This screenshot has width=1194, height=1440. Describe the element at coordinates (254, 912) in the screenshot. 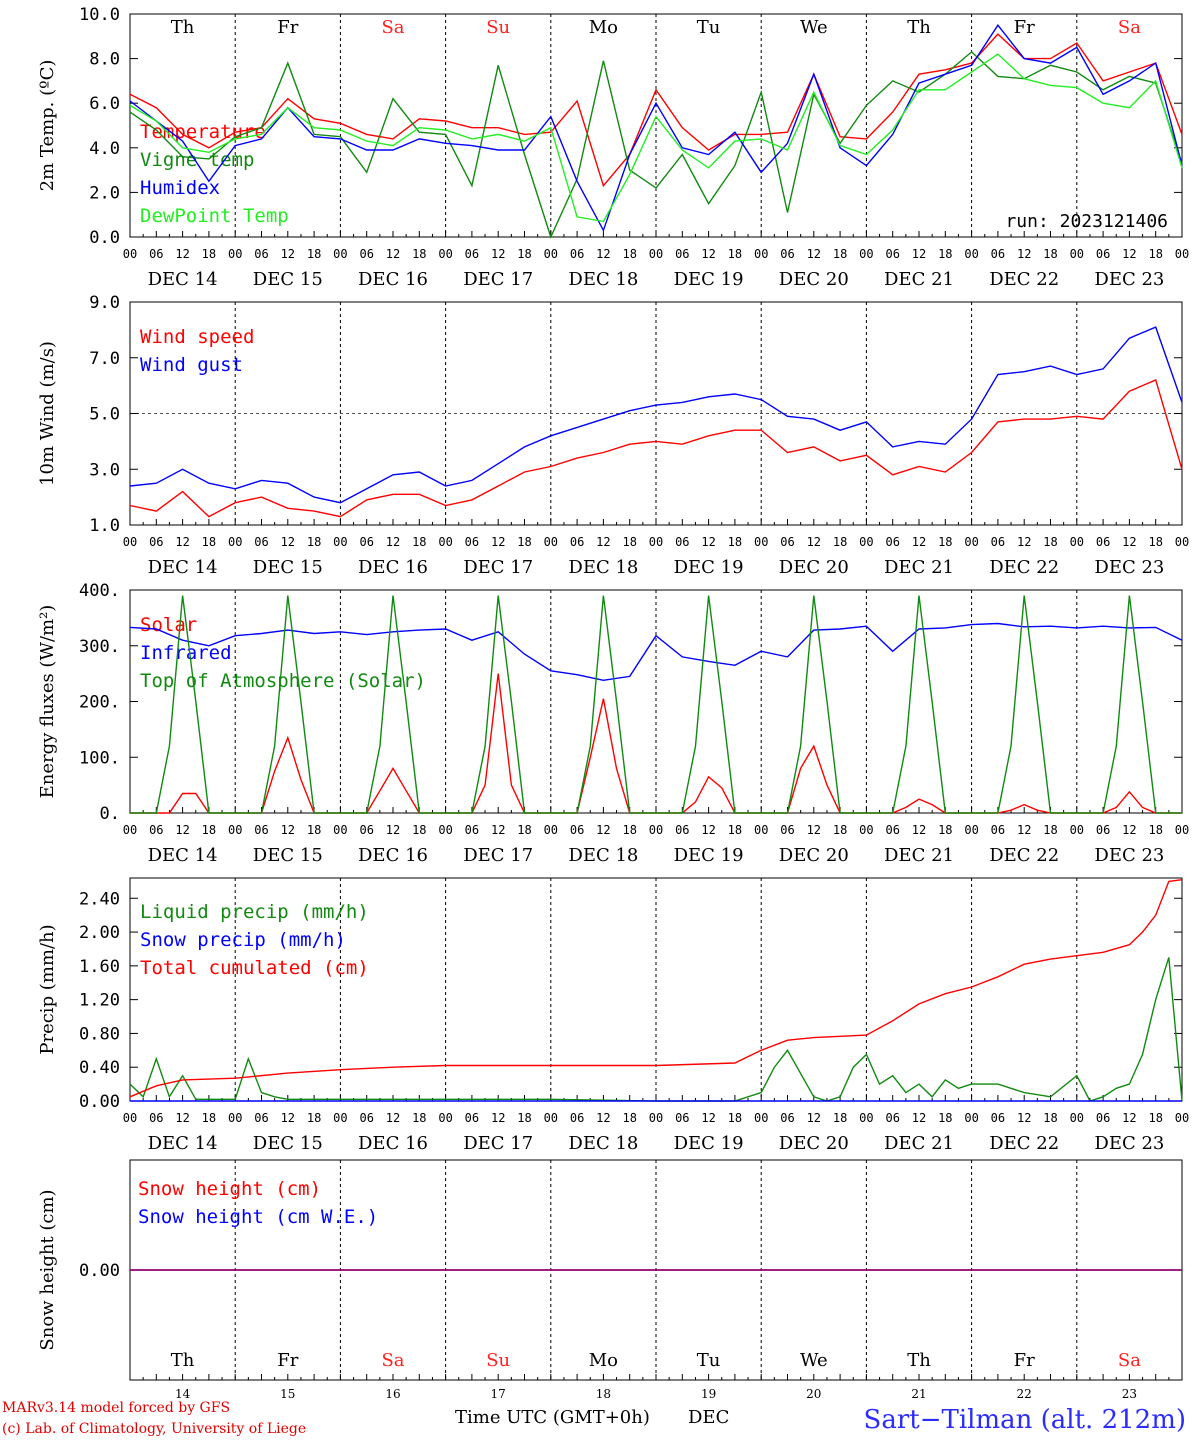

I see `legend-entry: Liquid precip (mm/h)` at that location.